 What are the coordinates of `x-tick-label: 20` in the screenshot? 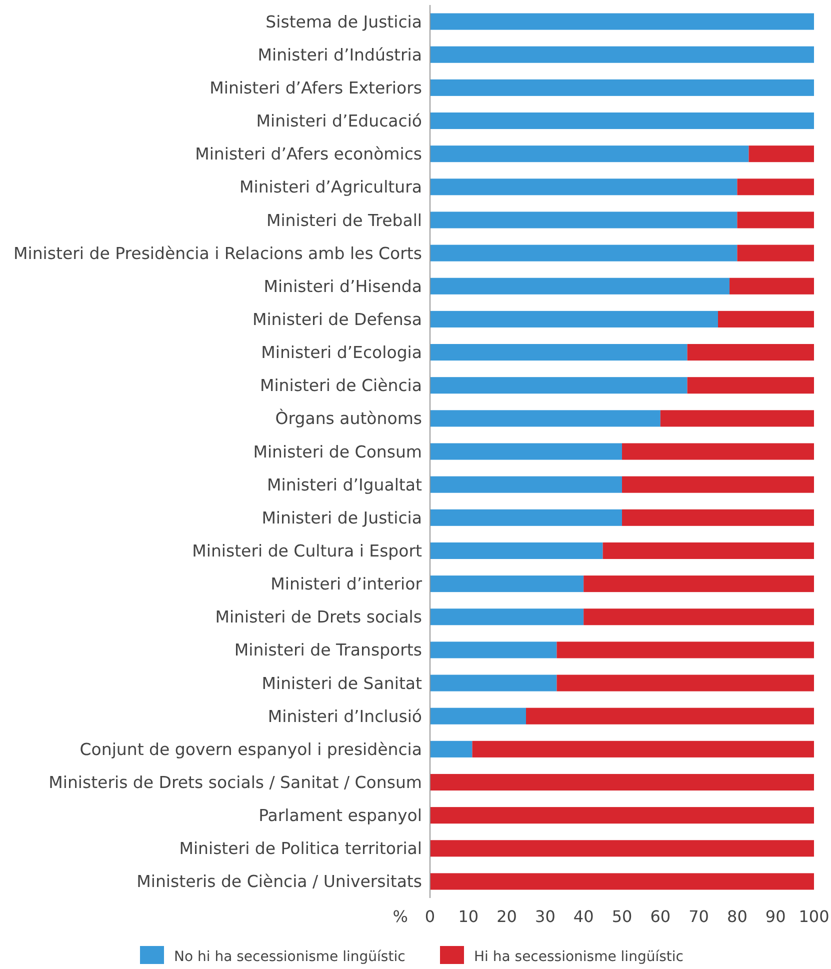 It's located at (506, 916).